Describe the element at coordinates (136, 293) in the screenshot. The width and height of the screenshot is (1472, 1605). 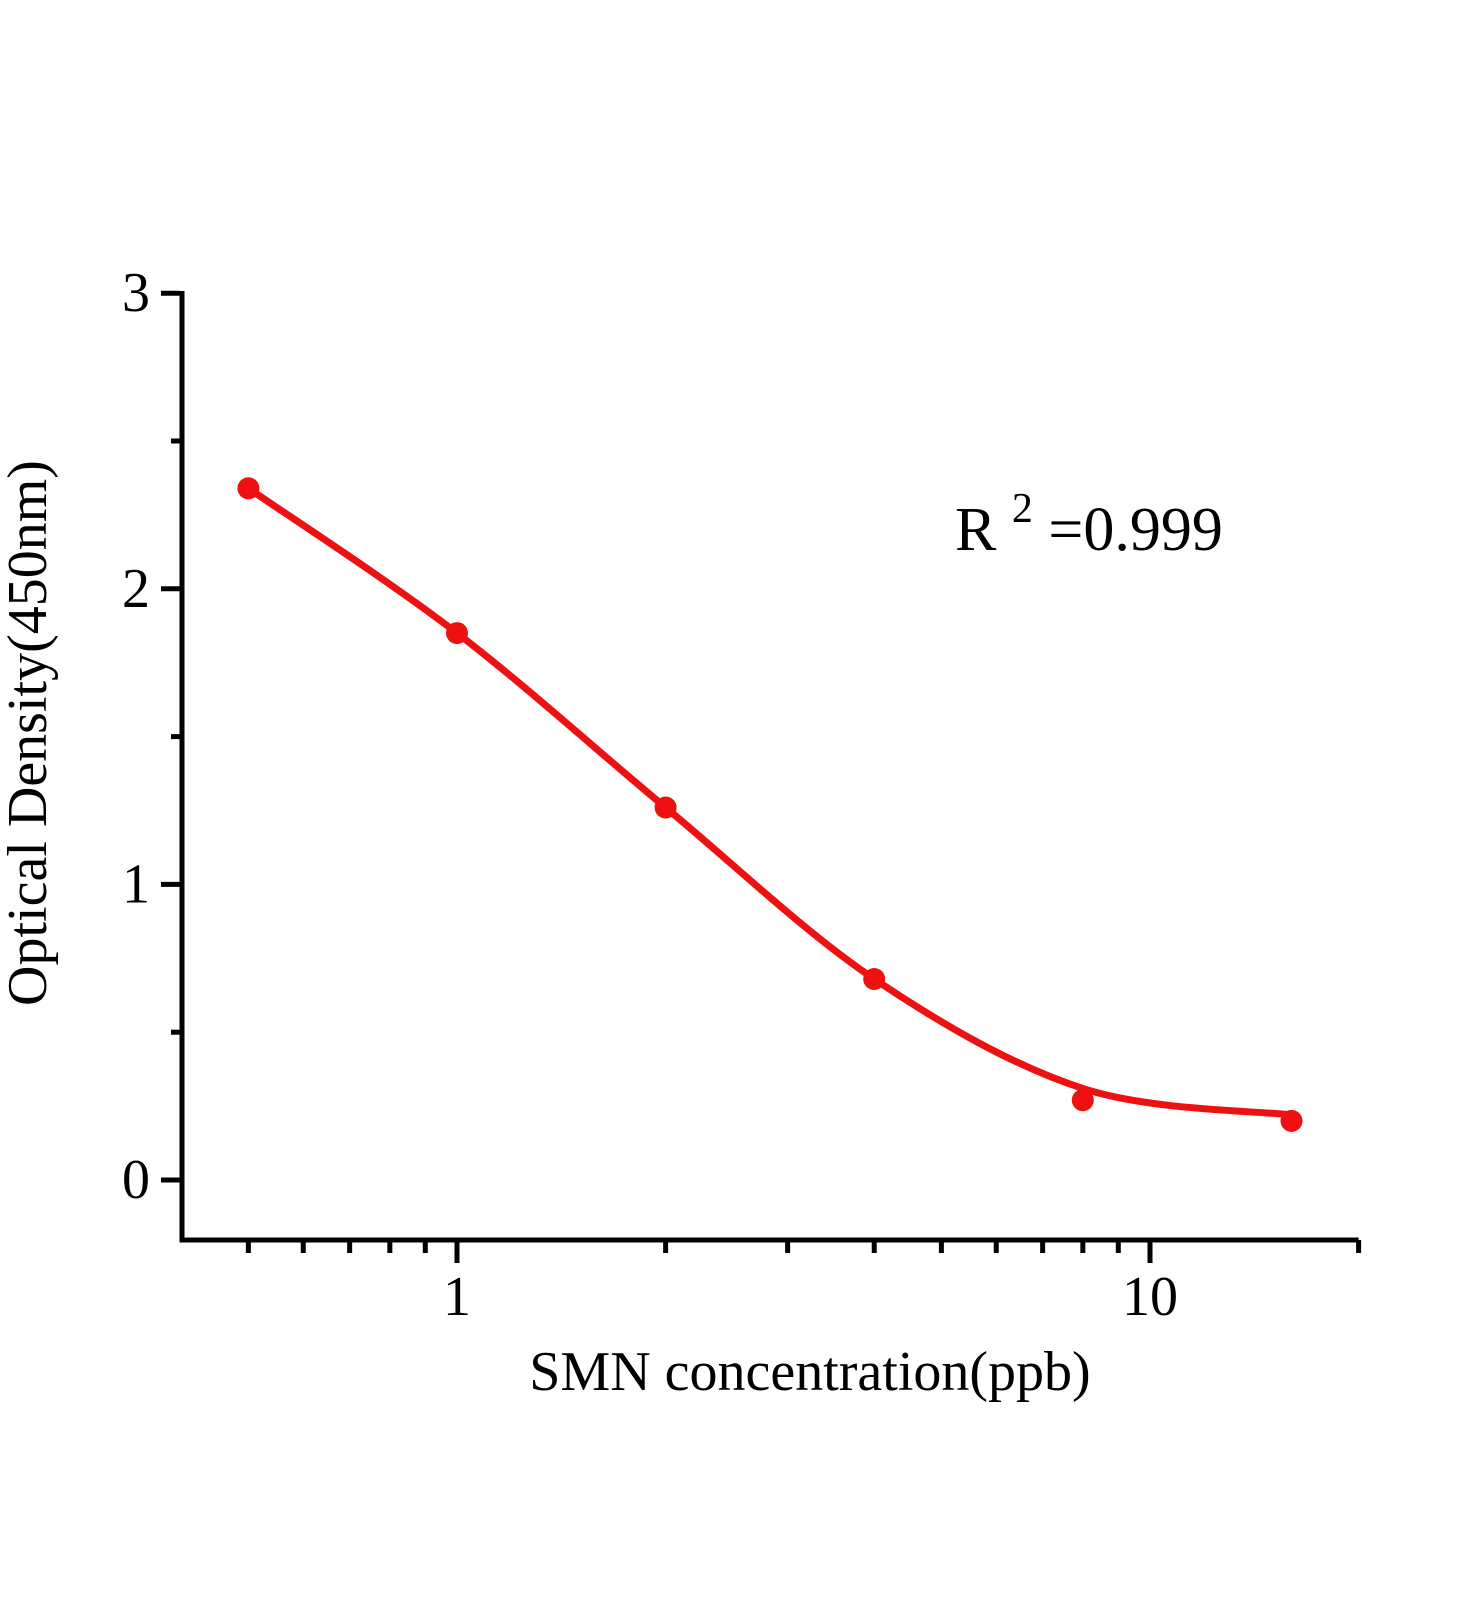
I see `y-tick-label: 3` at that location.